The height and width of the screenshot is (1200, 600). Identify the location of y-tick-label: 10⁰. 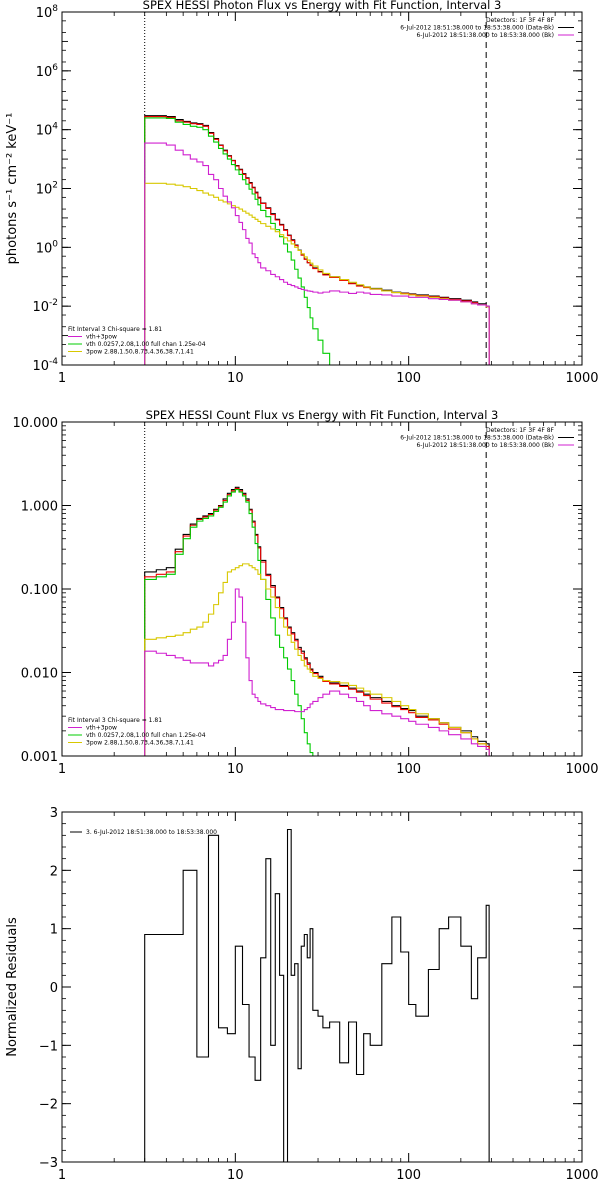
(47, 247).